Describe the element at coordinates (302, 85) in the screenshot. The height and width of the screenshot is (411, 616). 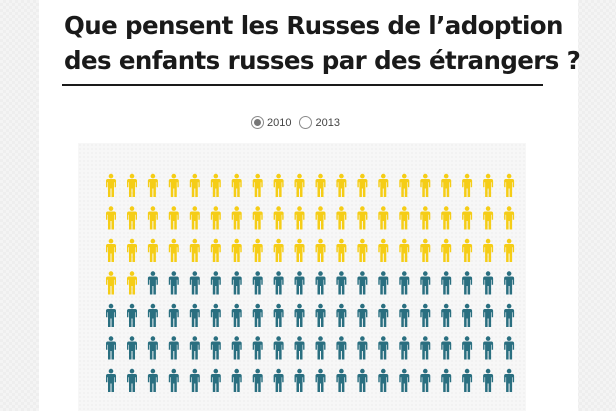
I see `title-underline` at that location.